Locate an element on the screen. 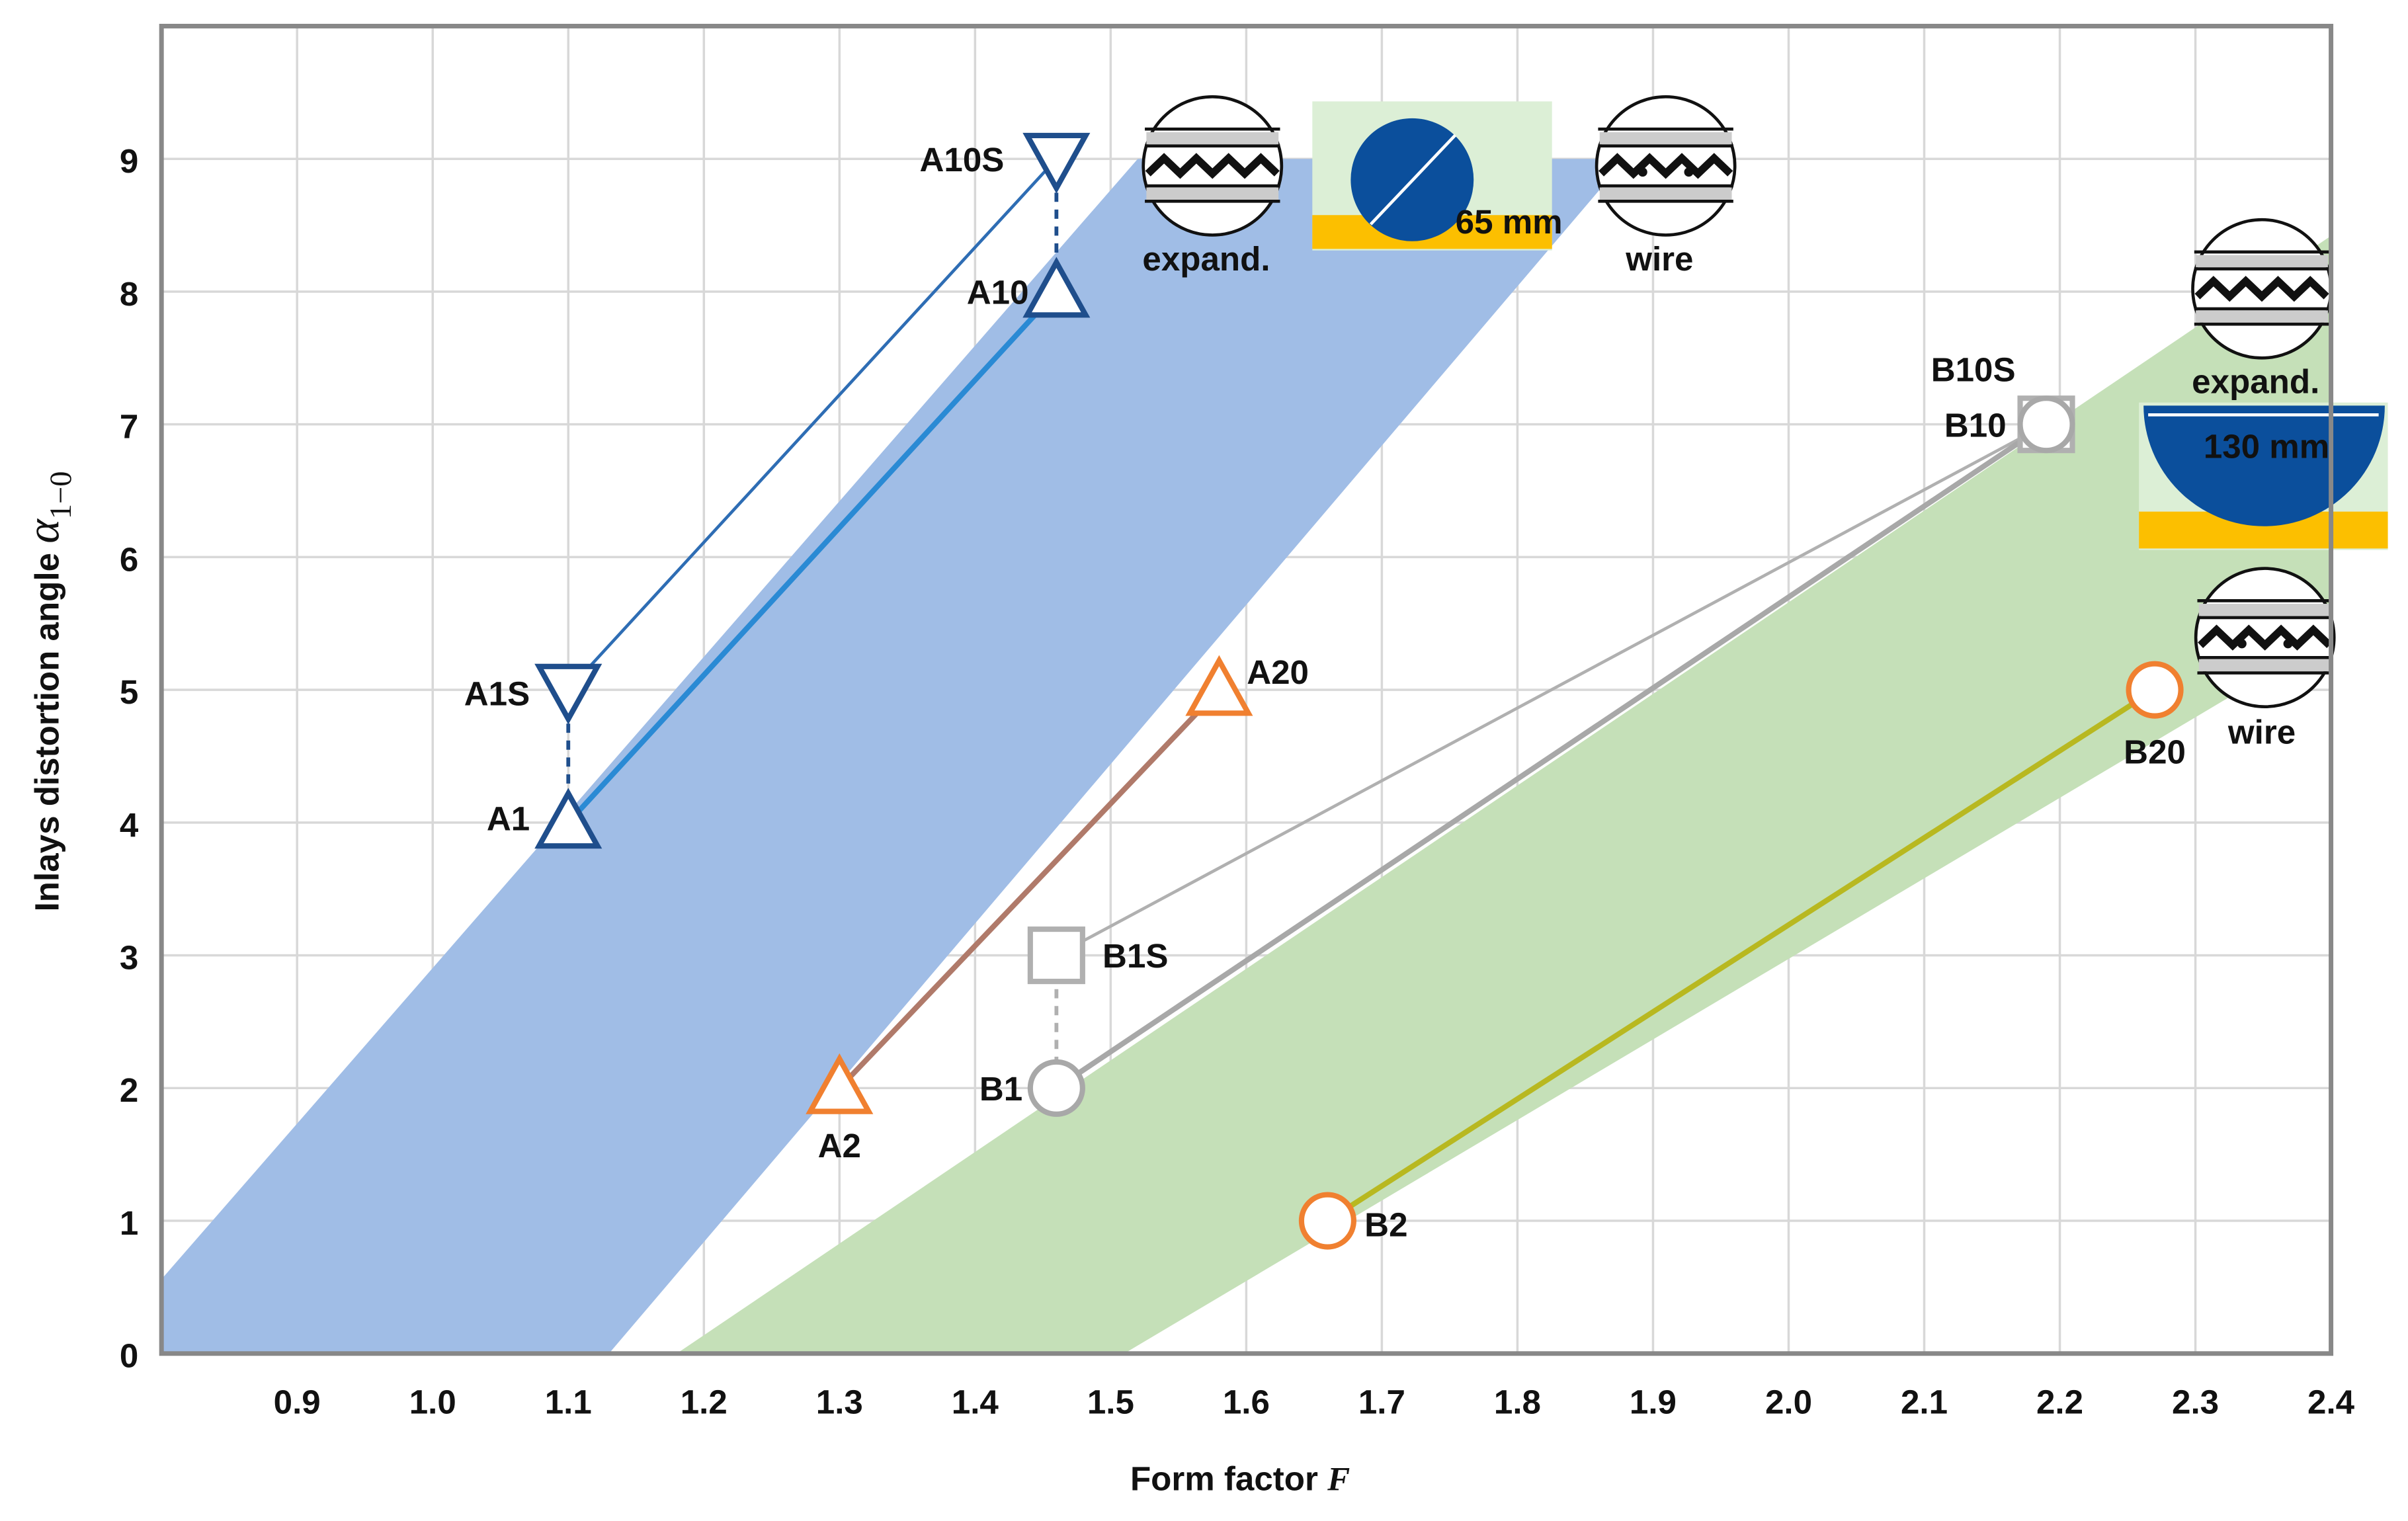  point-label: A1S is located at coordinates (497, 693).